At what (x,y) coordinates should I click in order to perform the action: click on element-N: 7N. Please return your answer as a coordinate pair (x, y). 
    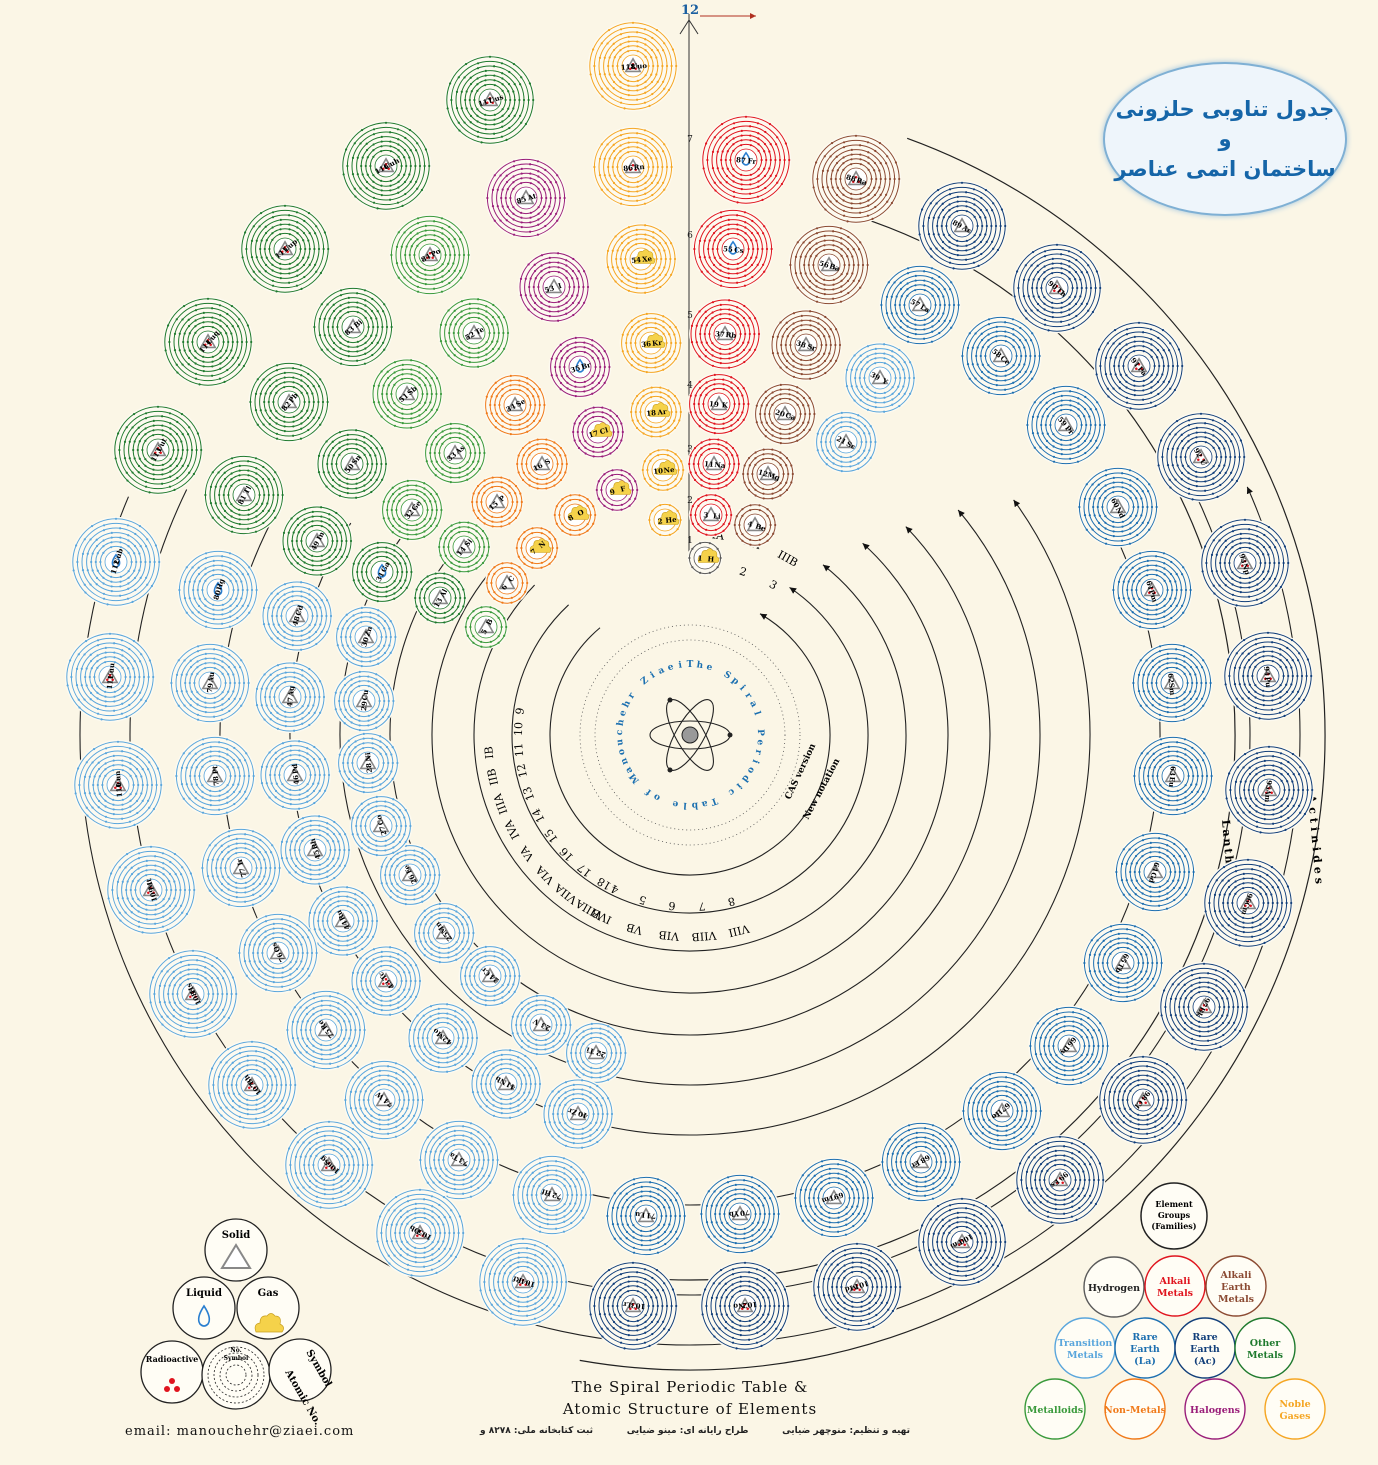
    Looking at the image, I should click on (537, 548).